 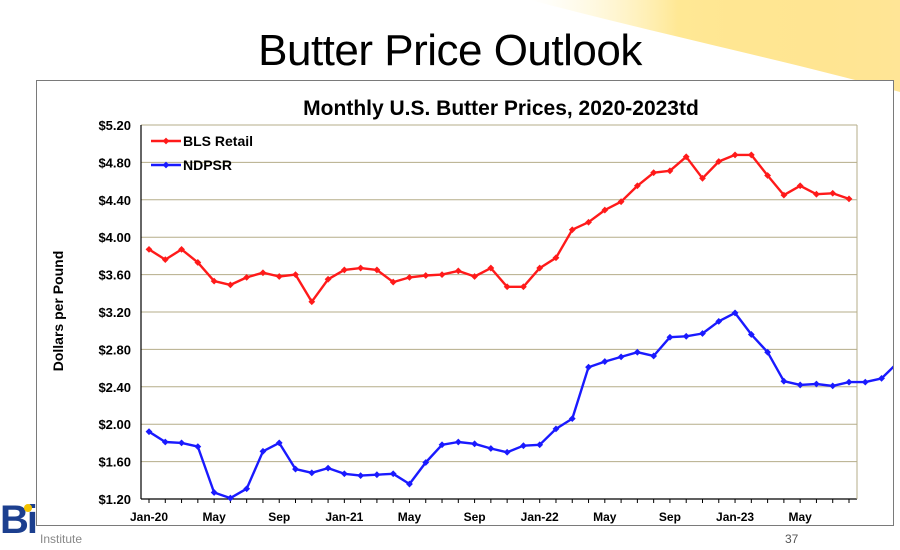 I want to click on y-tick-label: $2.80, so click(x=114, y=349).